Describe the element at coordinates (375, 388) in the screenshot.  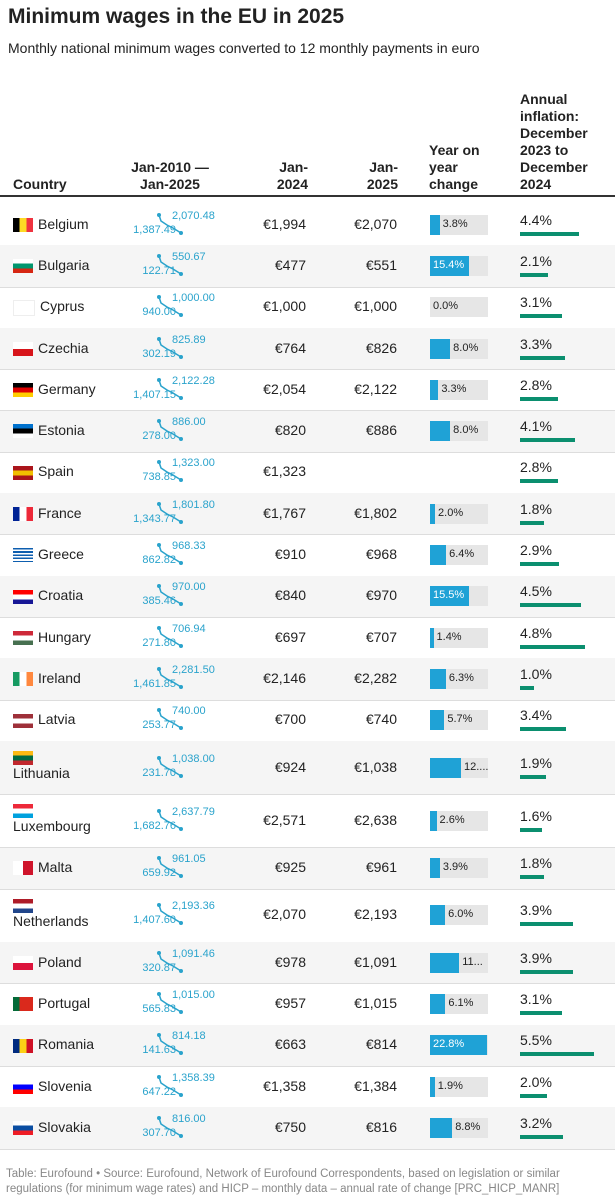
I see `jan-2025: €2,122` at that location.